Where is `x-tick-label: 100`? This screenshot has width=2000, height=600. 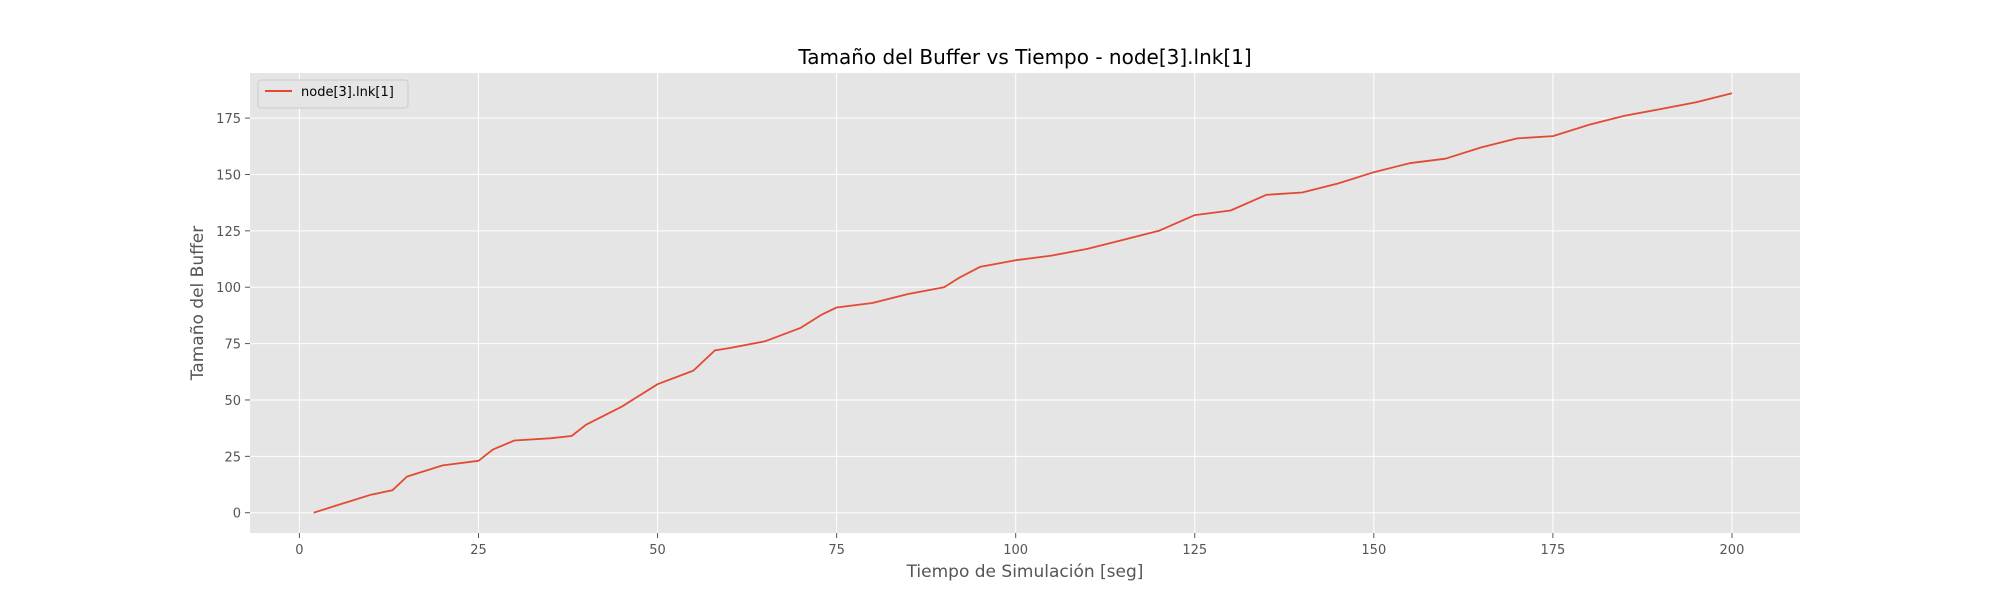
x-tick-label: 100 is located at coordinates (1015, 550).